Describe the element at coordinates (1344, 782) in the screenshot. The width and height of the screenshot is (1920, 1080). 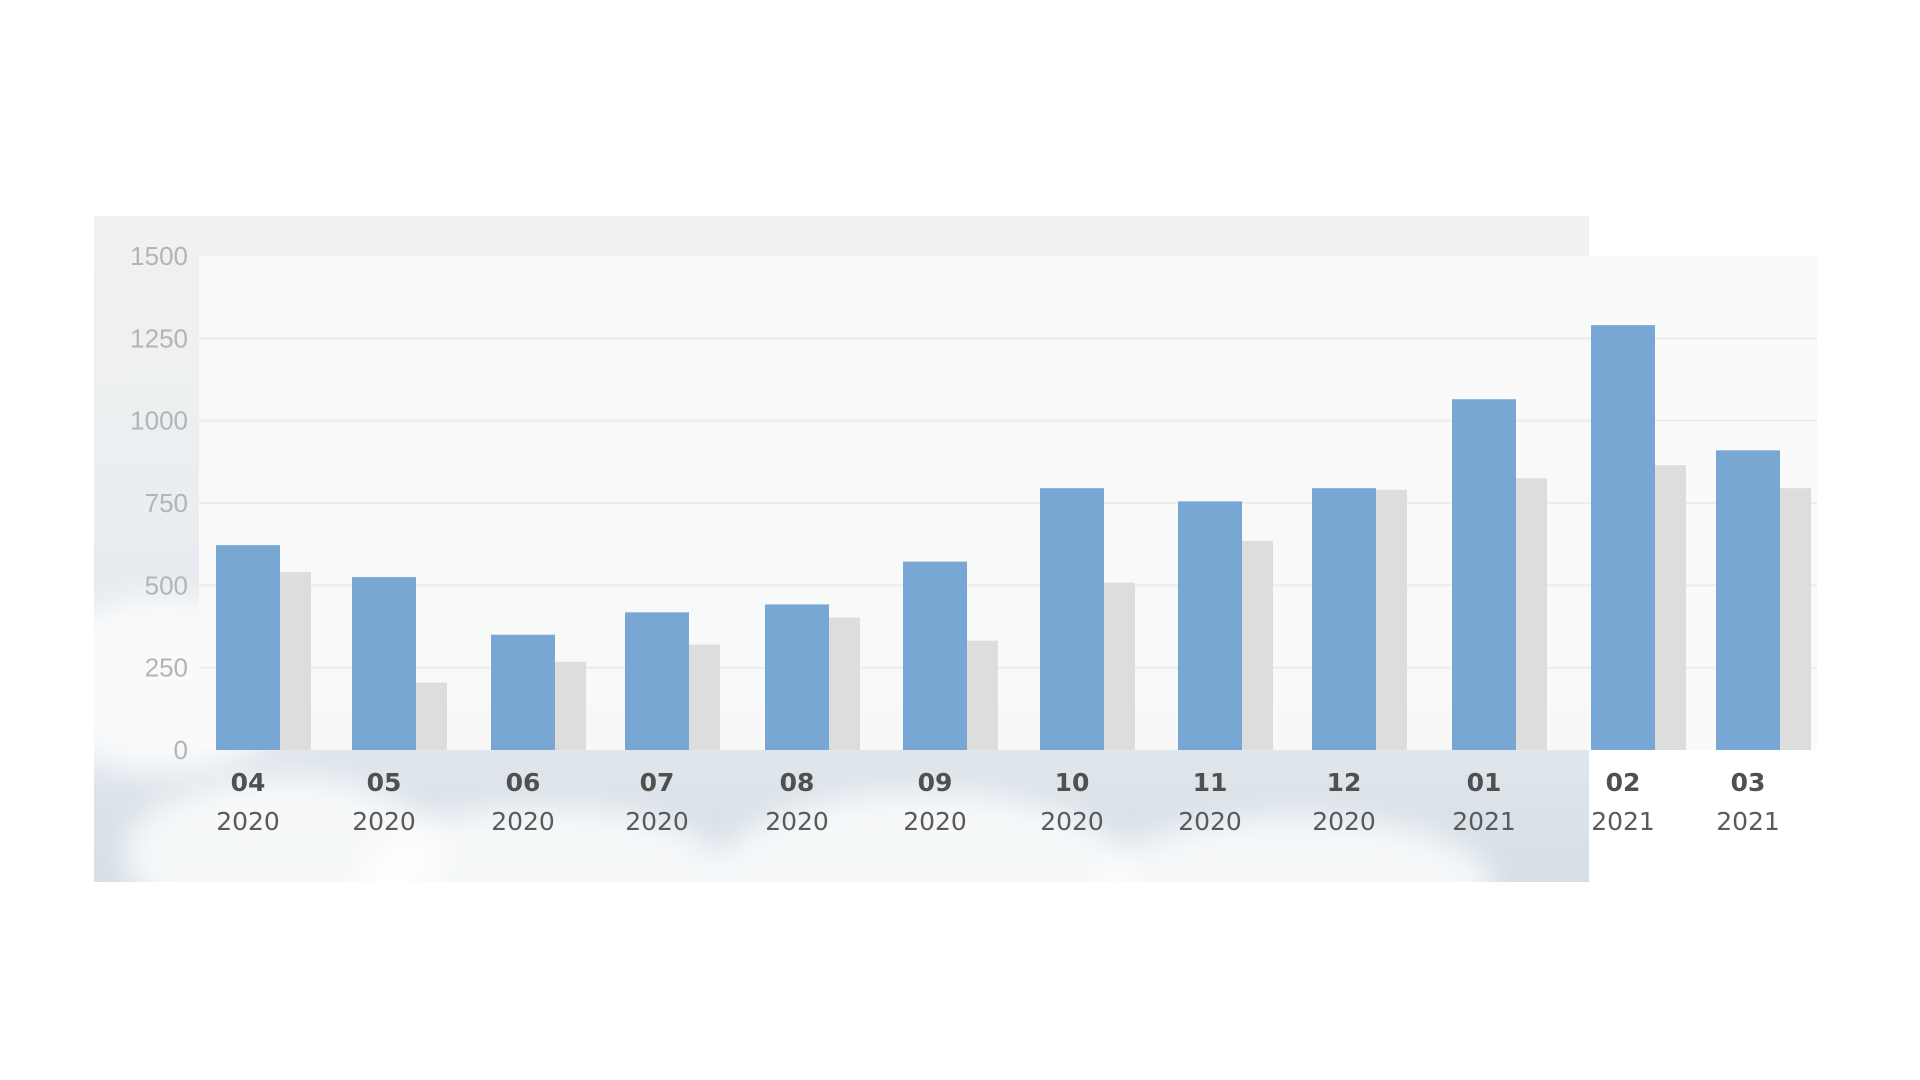
I see `x-tick-month-label: 12` at that location.